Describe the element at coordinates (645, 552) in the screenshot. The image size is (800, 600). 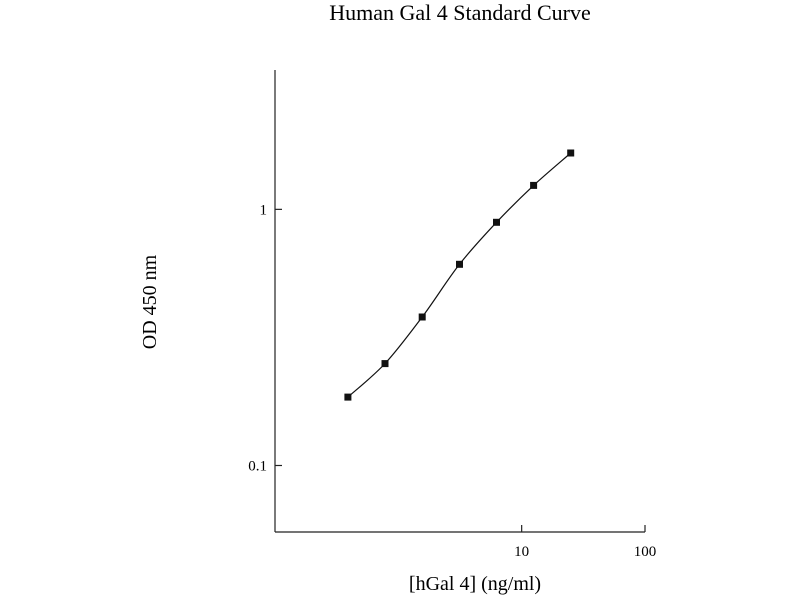
I see `x-tick-label: 100` at that location.